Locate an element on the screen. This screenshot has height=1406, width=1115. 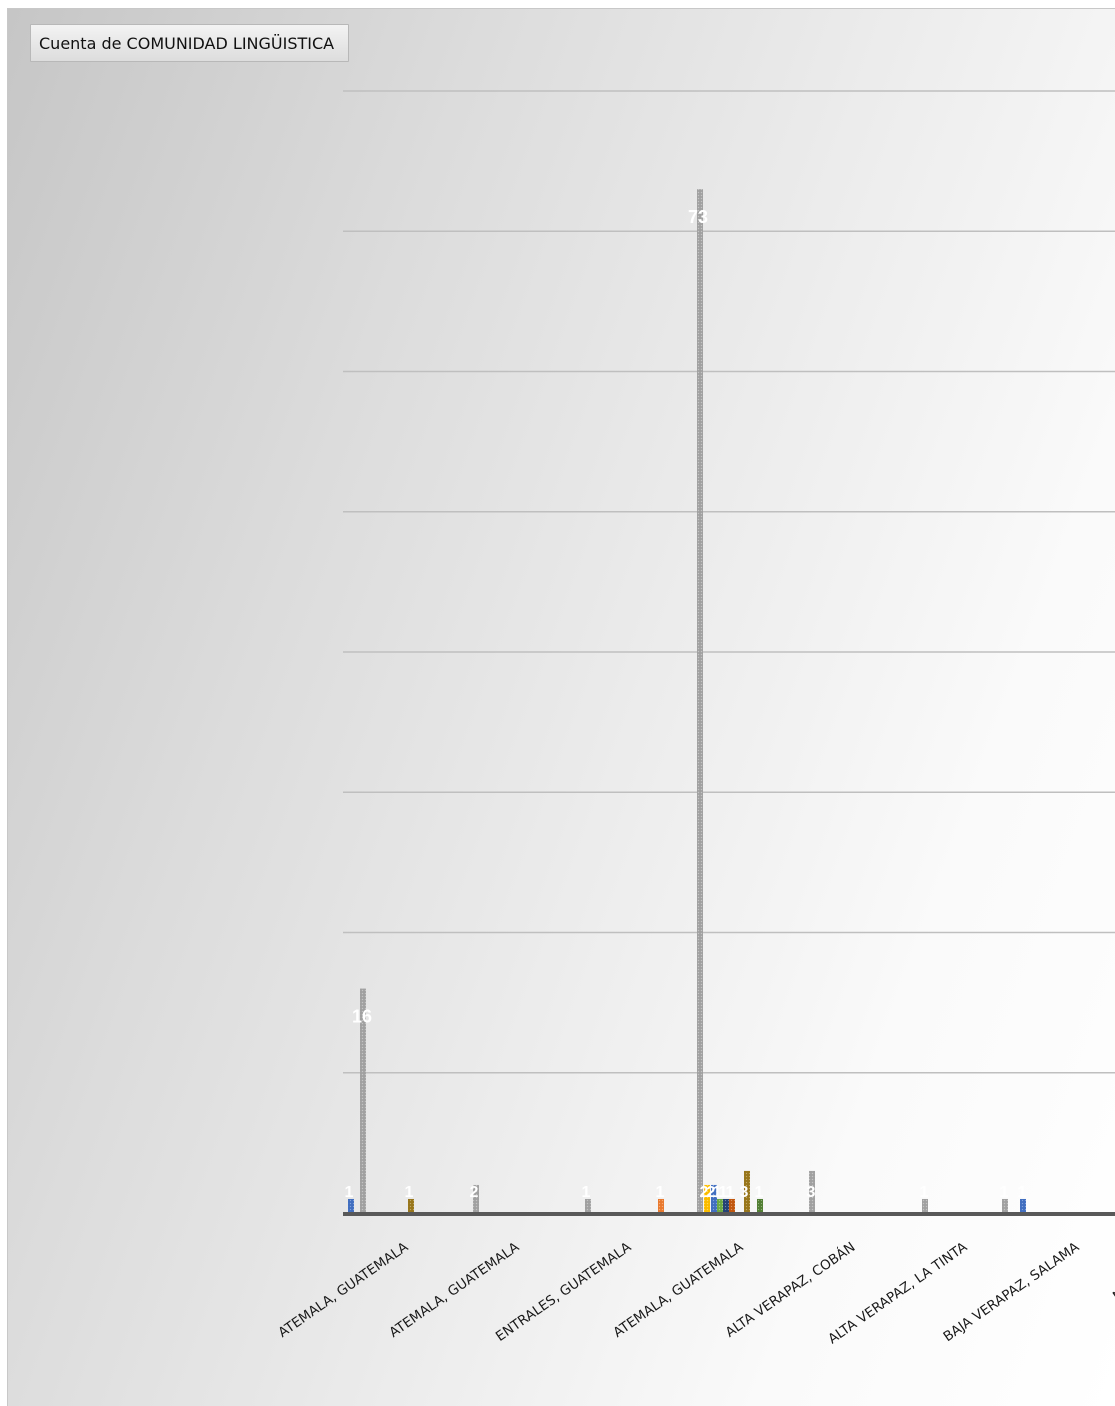
field-button-label: Cuenta de COMUNIDAD LINGÜISTICA is located at coordinates (187, 43).